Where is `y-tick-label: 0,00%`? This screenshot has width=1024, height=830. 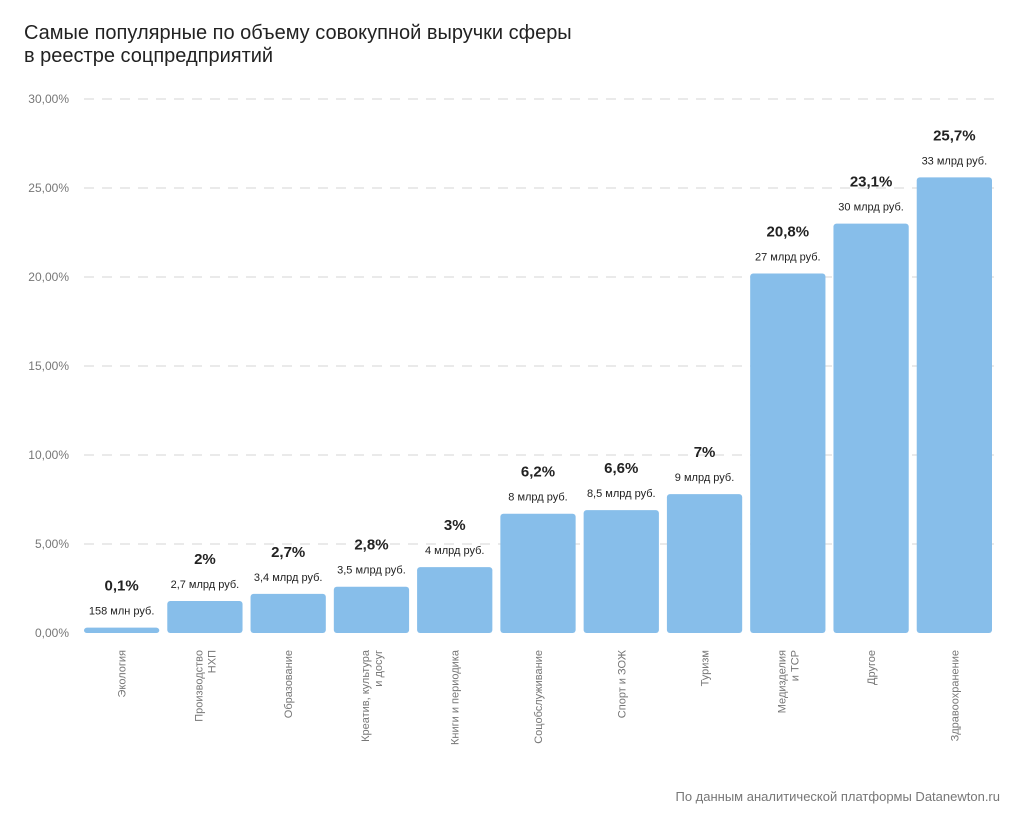
y-tick-label: 0,00% is located at coordinates (52, 633).